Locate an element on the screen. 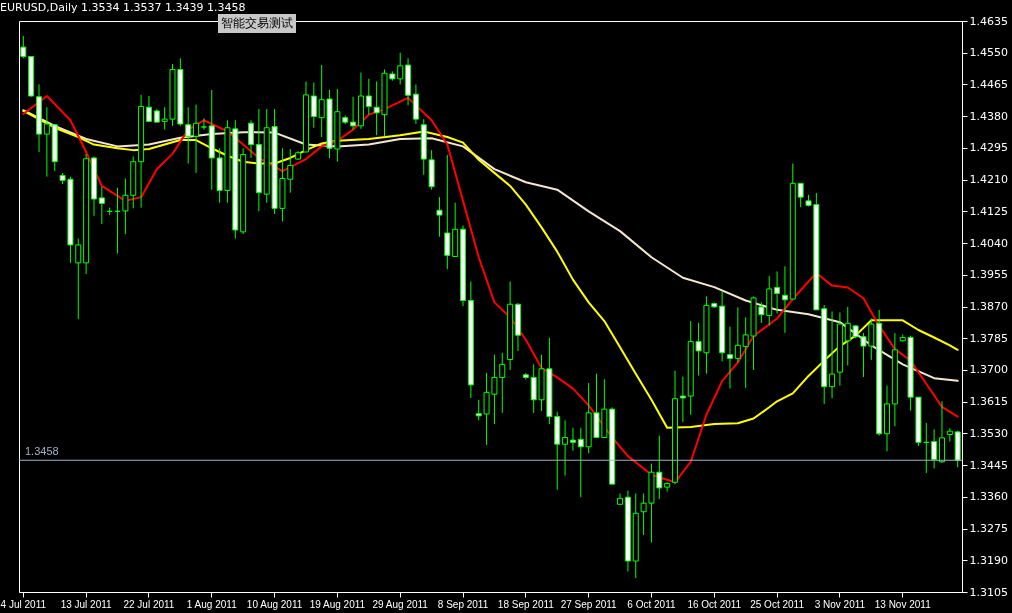 The height and width of the screenshot is (613, 1012). y-tick-label: 1.3445 is located at coordinates (988, 465).